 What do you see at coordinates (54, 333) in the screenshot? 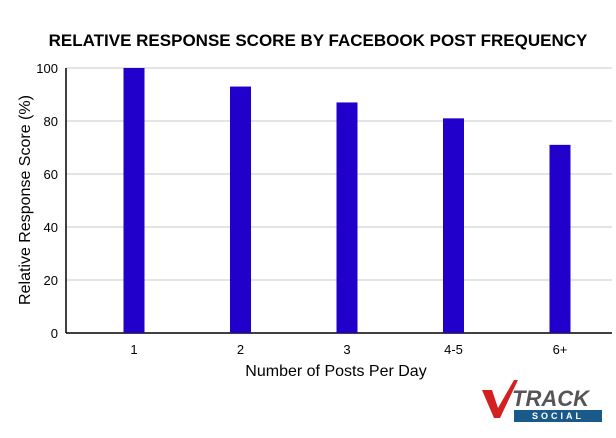
I see `y-tick-label: 0` at bounding box center [54, 333].